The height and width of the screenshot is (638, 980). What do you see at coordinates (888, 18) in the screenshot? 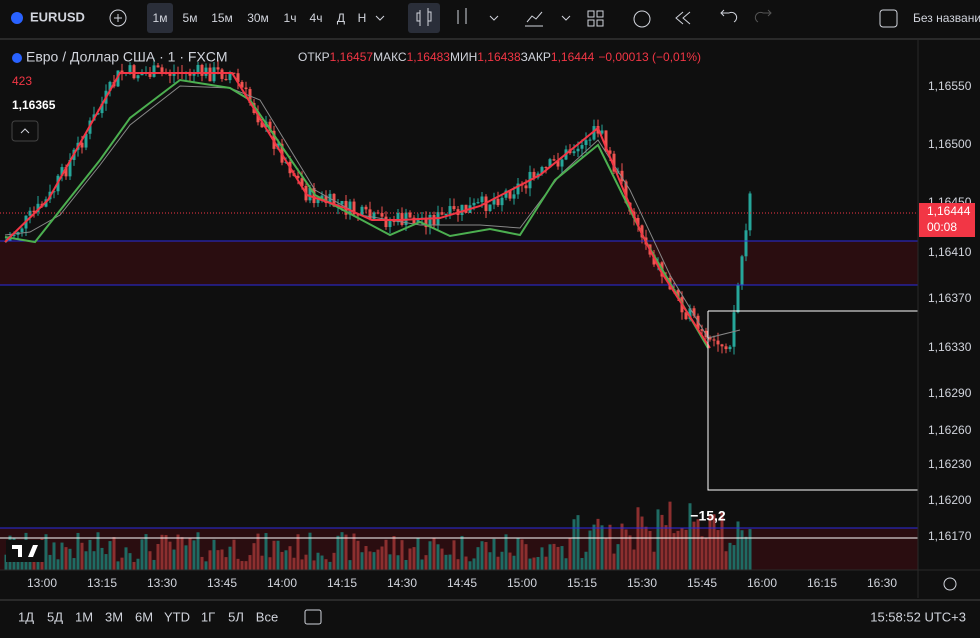
I see `checkbox` at bounding box center [888, 18].